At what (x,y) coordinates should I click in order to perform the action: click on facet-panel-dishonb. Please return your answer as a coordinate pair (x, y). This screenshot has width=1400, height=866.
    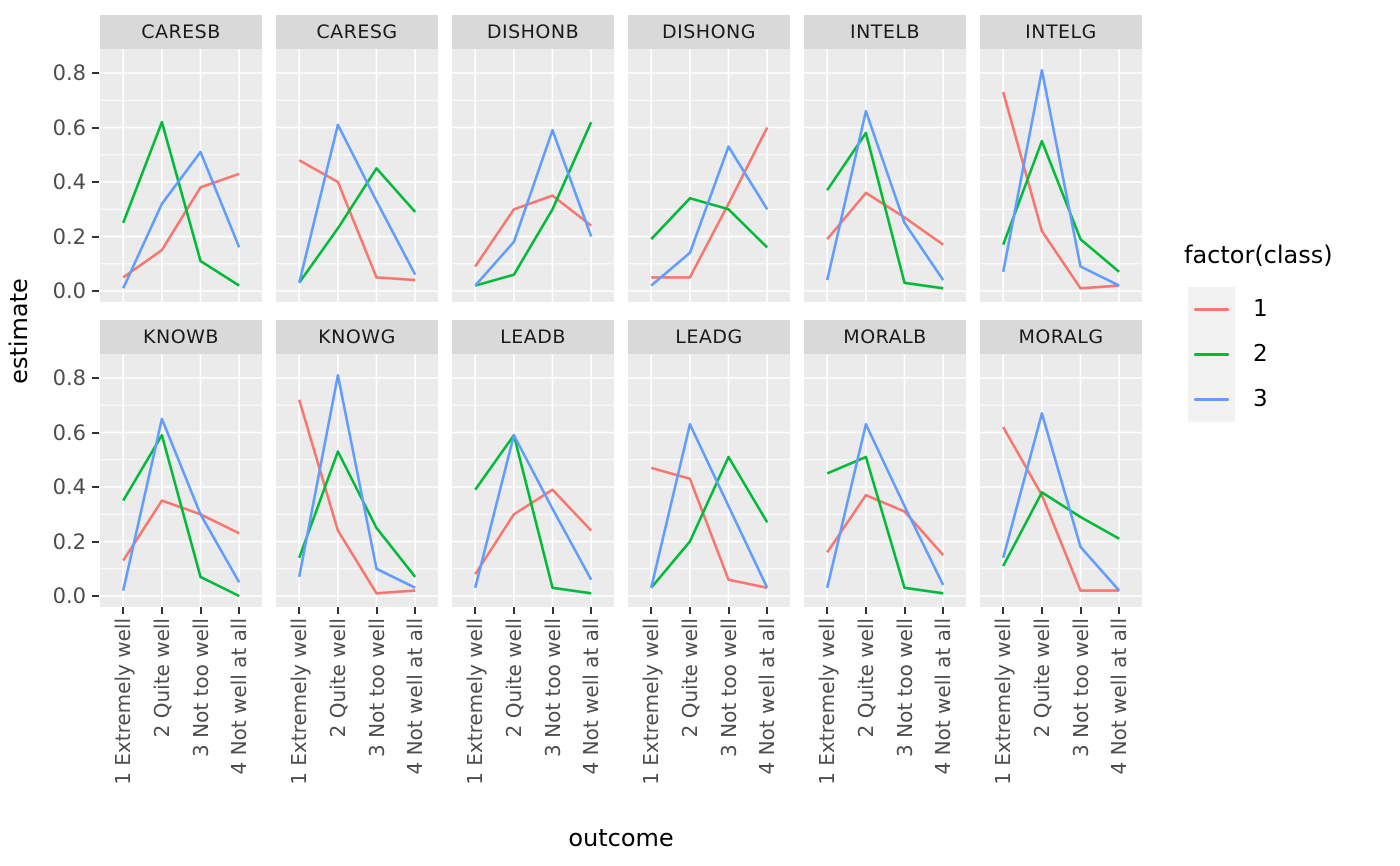
    Looking at the image, I should click on (533, 175).